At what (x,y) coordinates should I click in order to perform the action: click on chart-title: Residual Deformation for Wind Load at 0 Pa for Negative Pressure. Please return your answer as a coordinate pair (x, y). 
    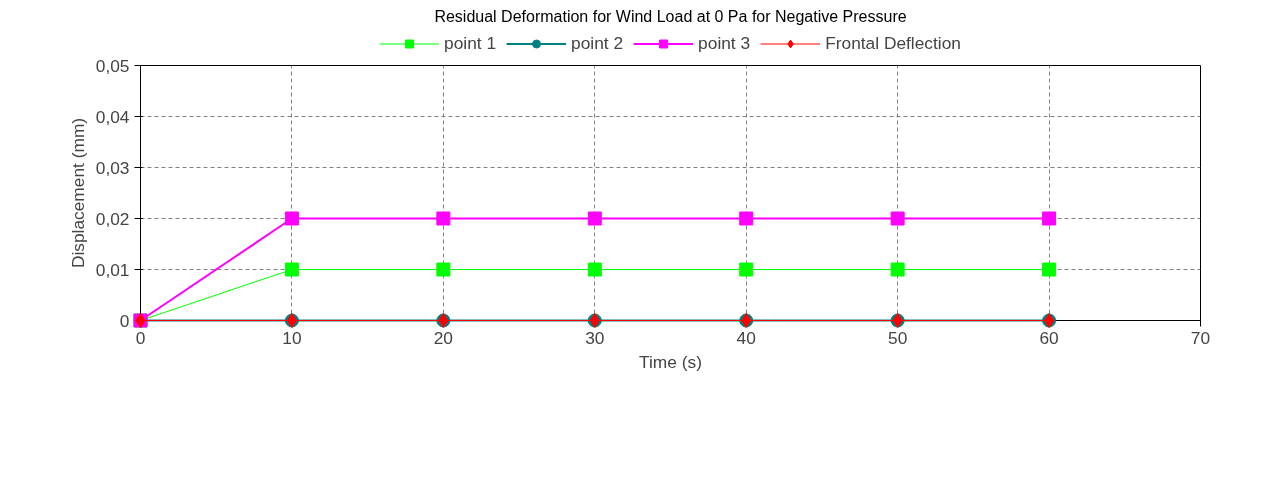
    Looking at the image, I should click on (670, 16).